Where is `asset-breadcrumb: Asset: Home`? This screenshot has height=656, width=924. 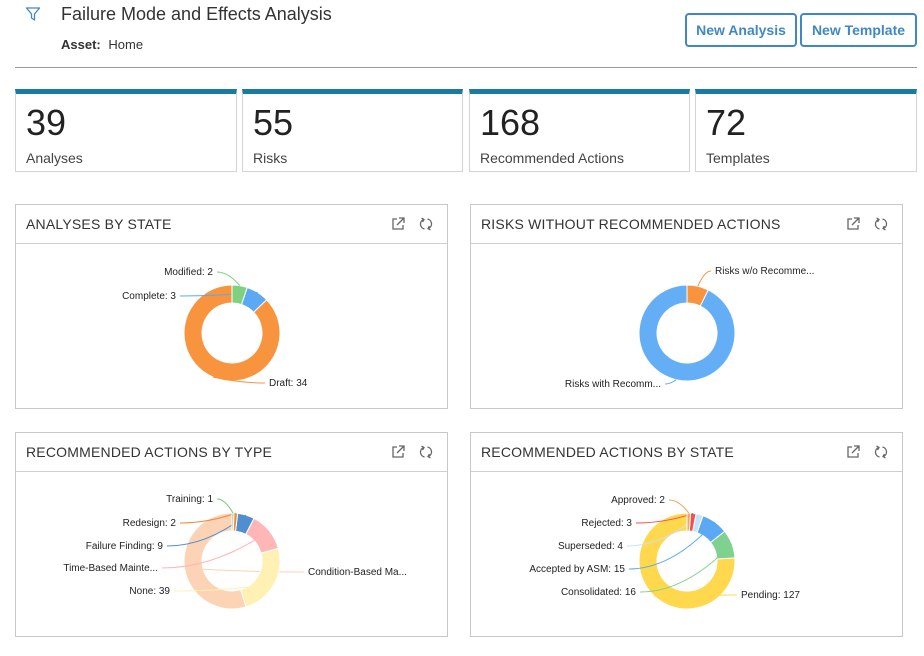 asset-breadcrumb: Asset: Home is located at coordinates (102, 44).